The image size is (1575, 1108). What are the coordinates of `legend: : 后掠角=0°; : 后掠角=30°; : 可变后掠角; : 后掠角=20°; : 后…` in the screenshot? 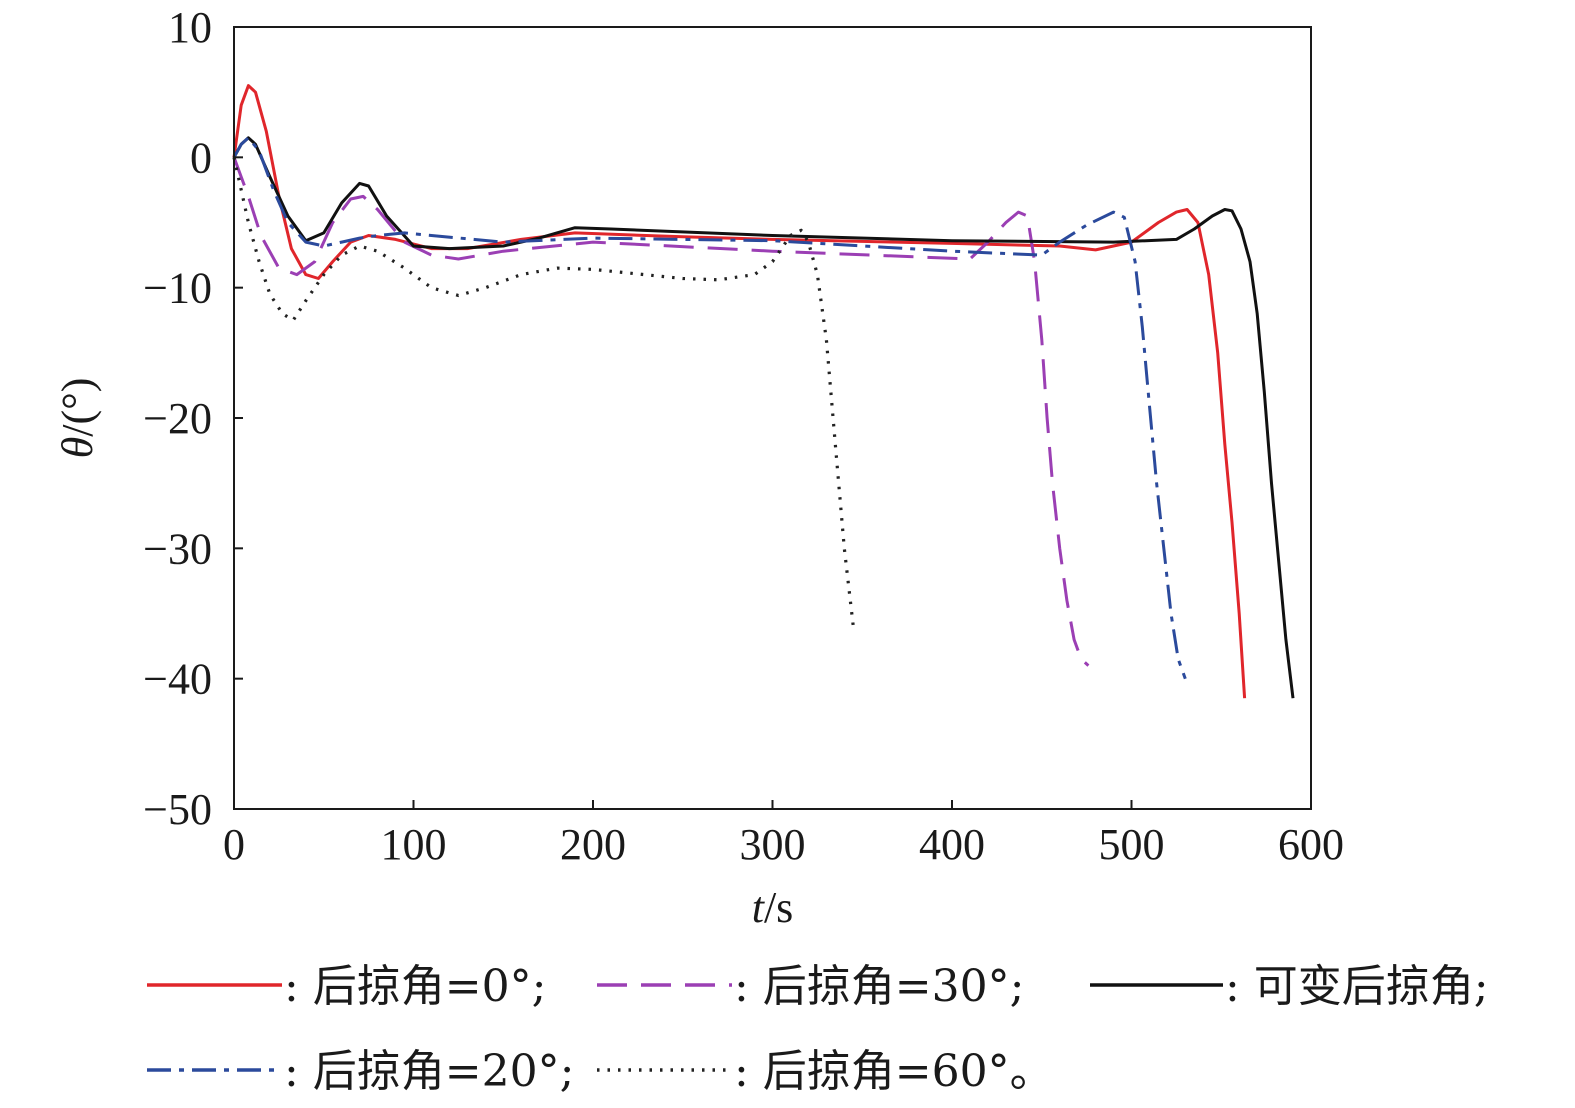 It's located at (818, 1029).